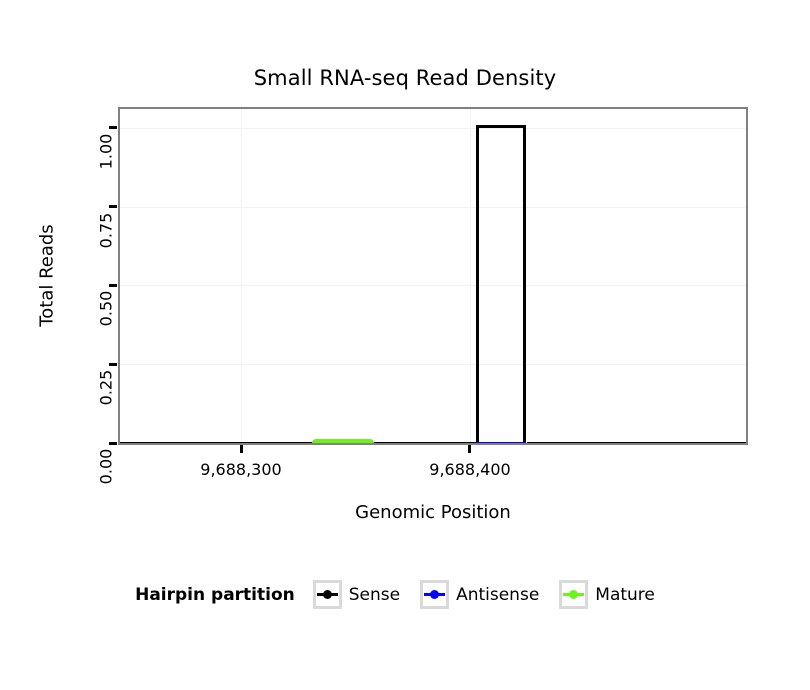  What do you see at coordinates (405, 78) in the screenshot?
I see `chart-title: Small RNA-seq Read Density` at bounding box center [405, 78].